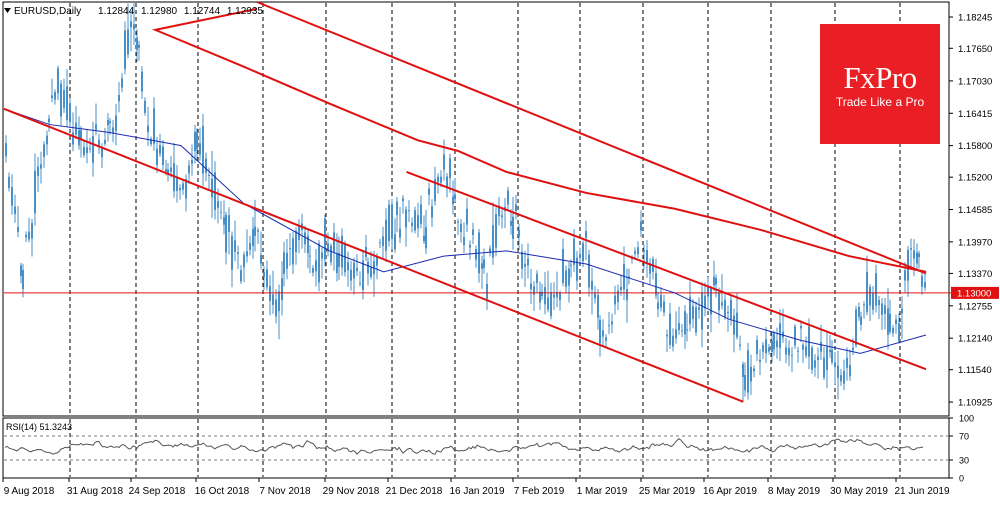  What do you see at coordinates (975, 49) in the screenshot?
I see `y-tick-label: 1.17650` at bounding box center [975, 49].